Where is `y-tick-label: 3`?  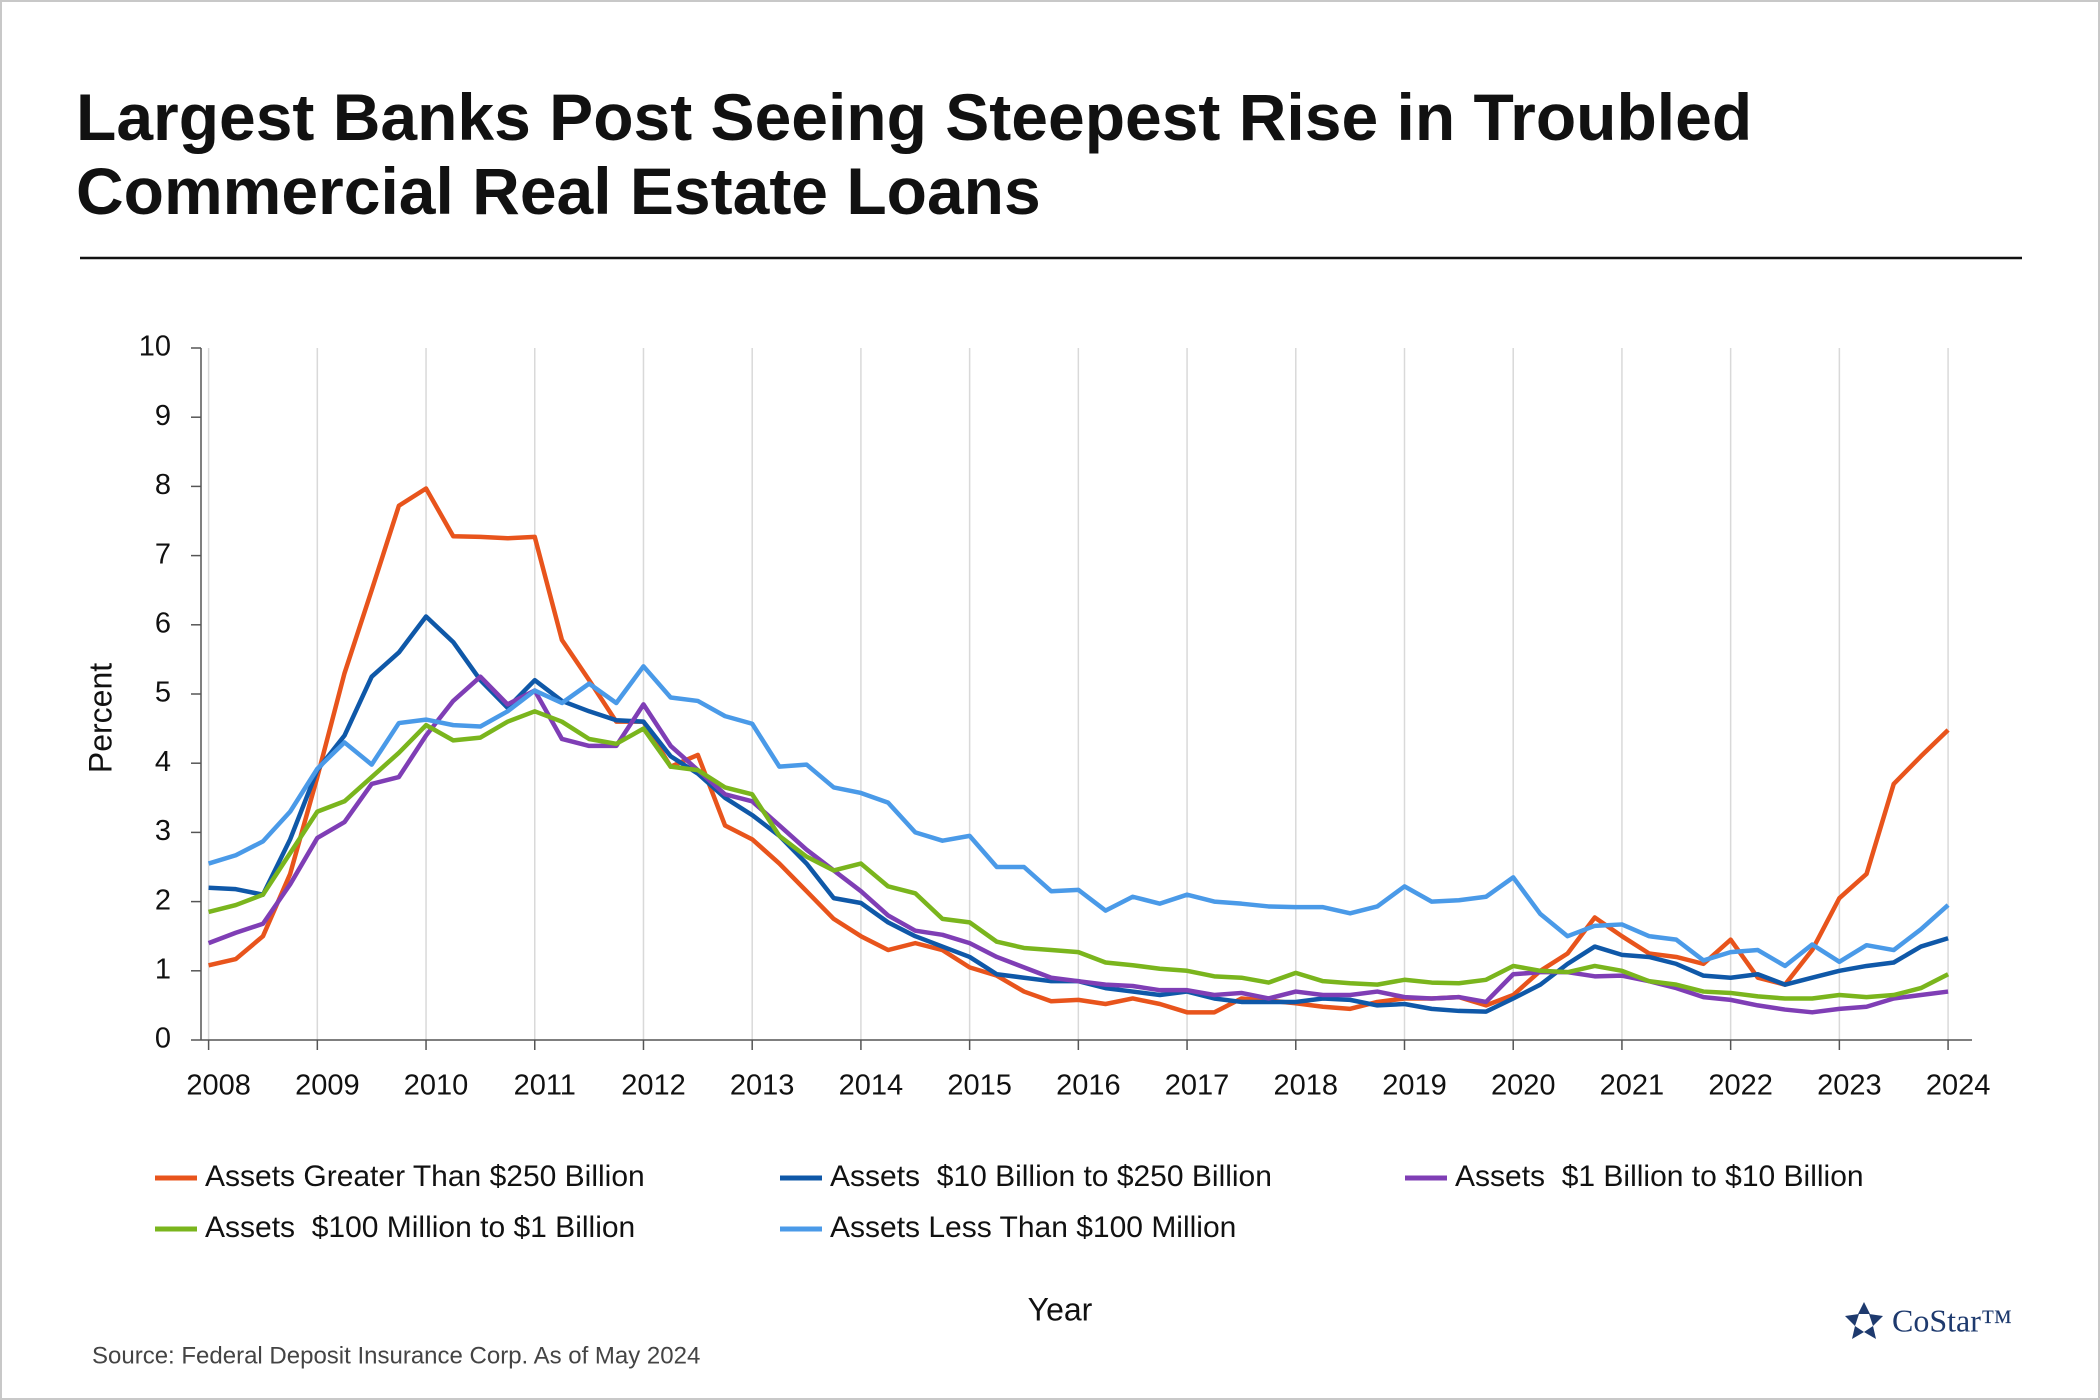
y-tick-label: 3 is located at coordinates (163, 831).